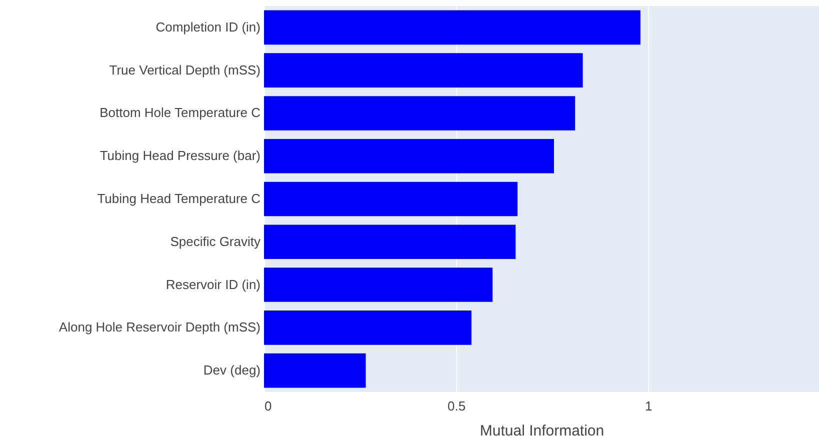  Describe the element at coordinates (542, 431) in the screenshot. I see `x-axis-title: Mutual Information` at that location.